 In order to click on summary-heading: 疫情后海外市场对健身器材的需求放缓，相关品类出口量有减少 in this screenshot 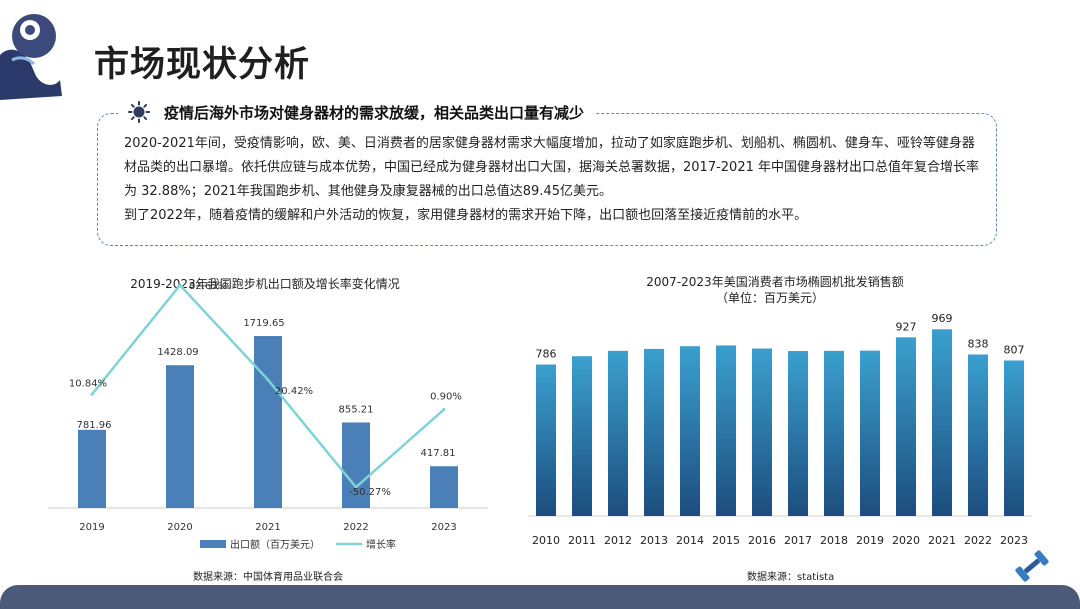, I will do `click(356, 112)`.